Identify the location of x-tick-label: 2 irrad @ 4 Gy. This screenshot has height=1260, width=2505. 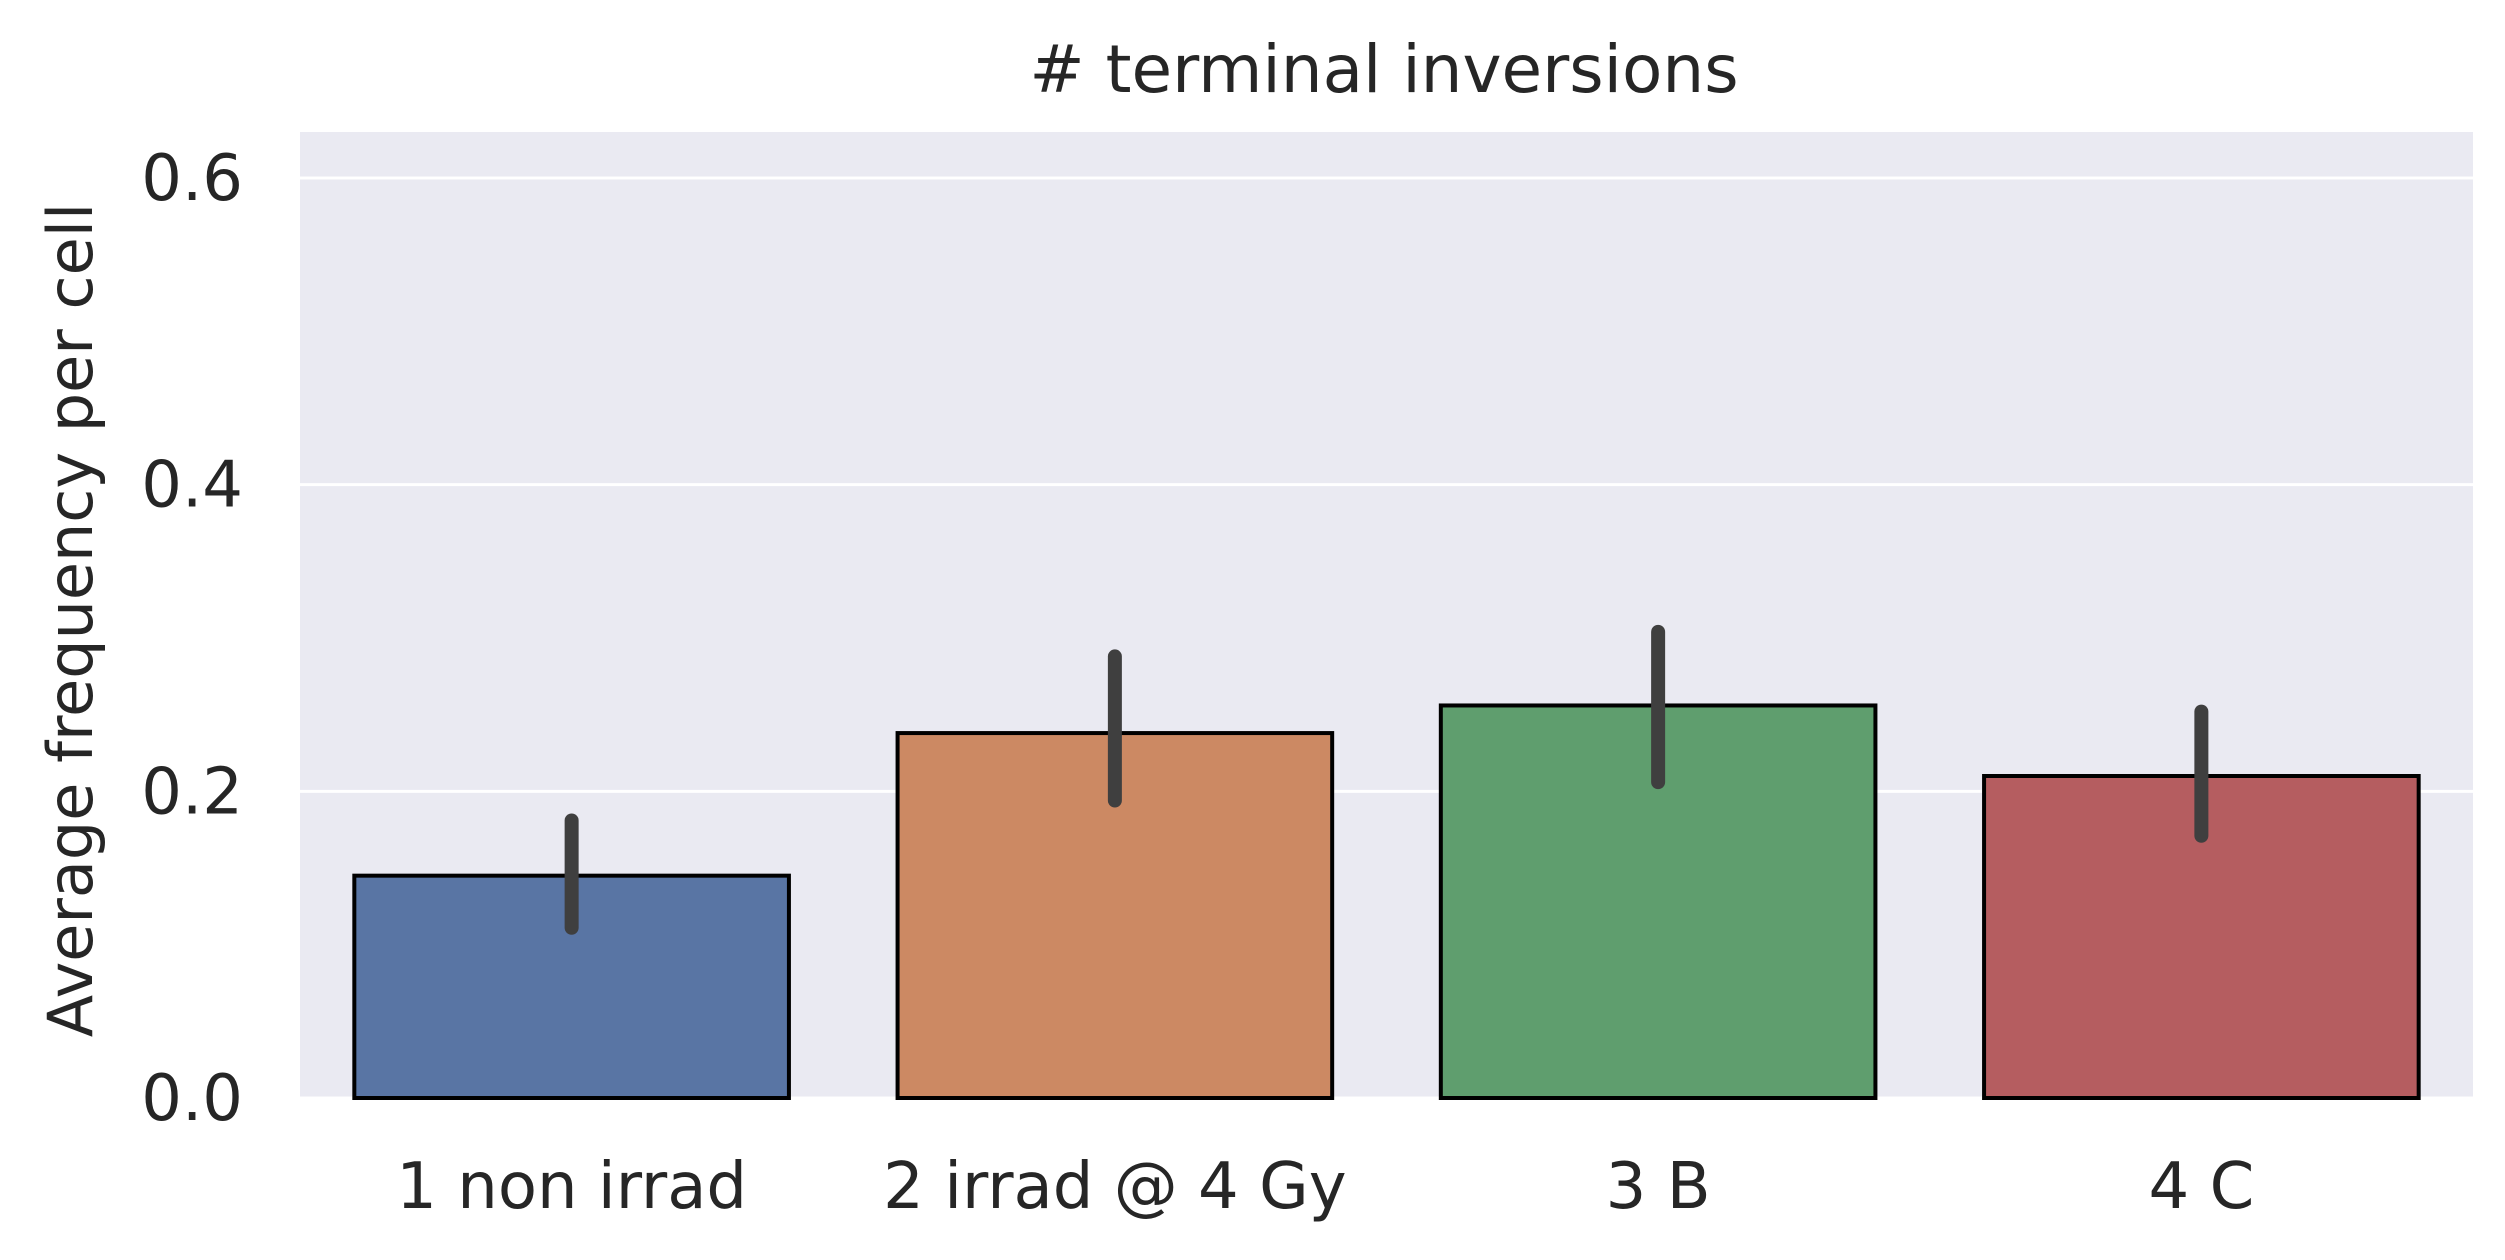
(1114, 1187).